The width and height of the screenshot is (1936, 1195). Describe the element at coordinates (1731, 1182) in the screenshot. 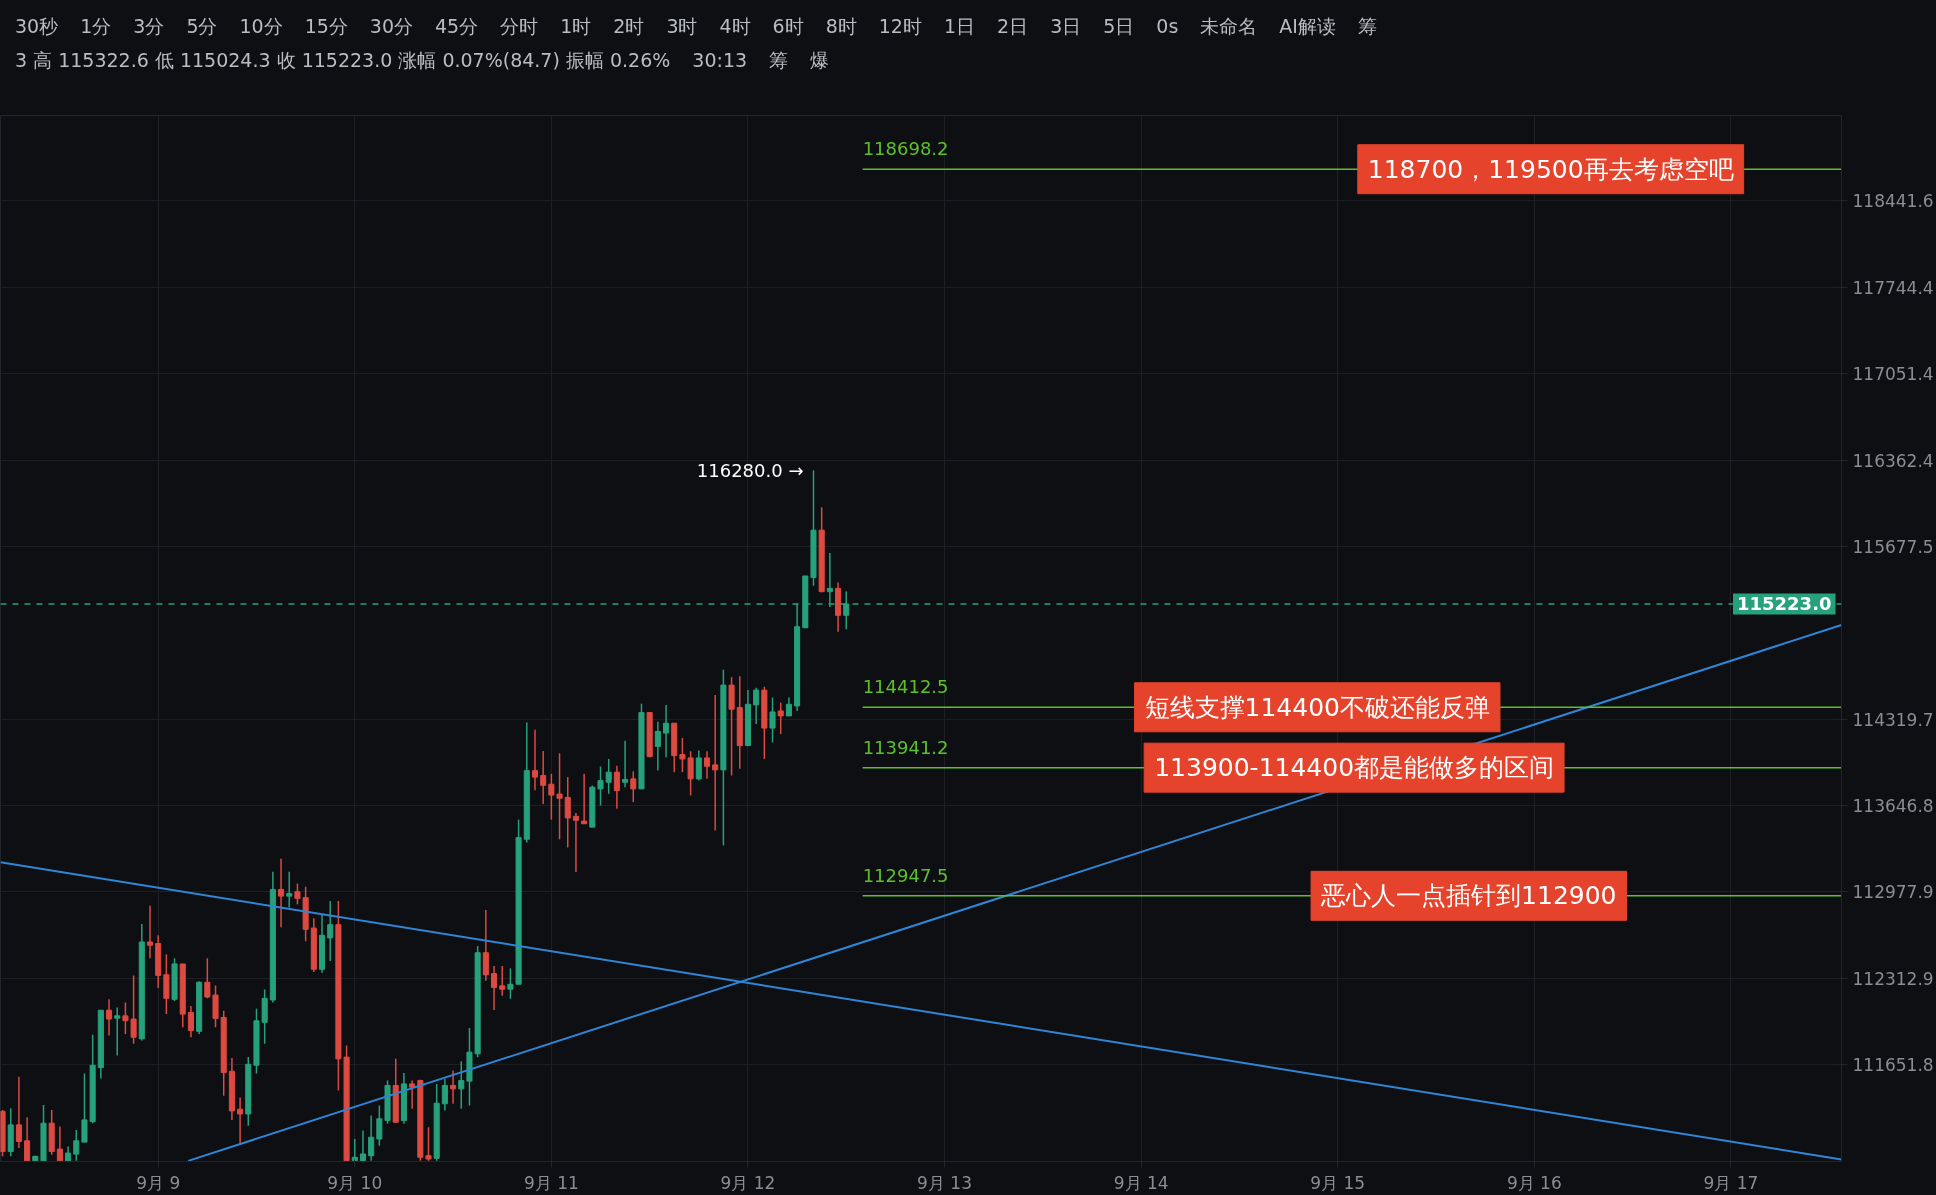

I see `x-tick-label: 9月 17` at that location.